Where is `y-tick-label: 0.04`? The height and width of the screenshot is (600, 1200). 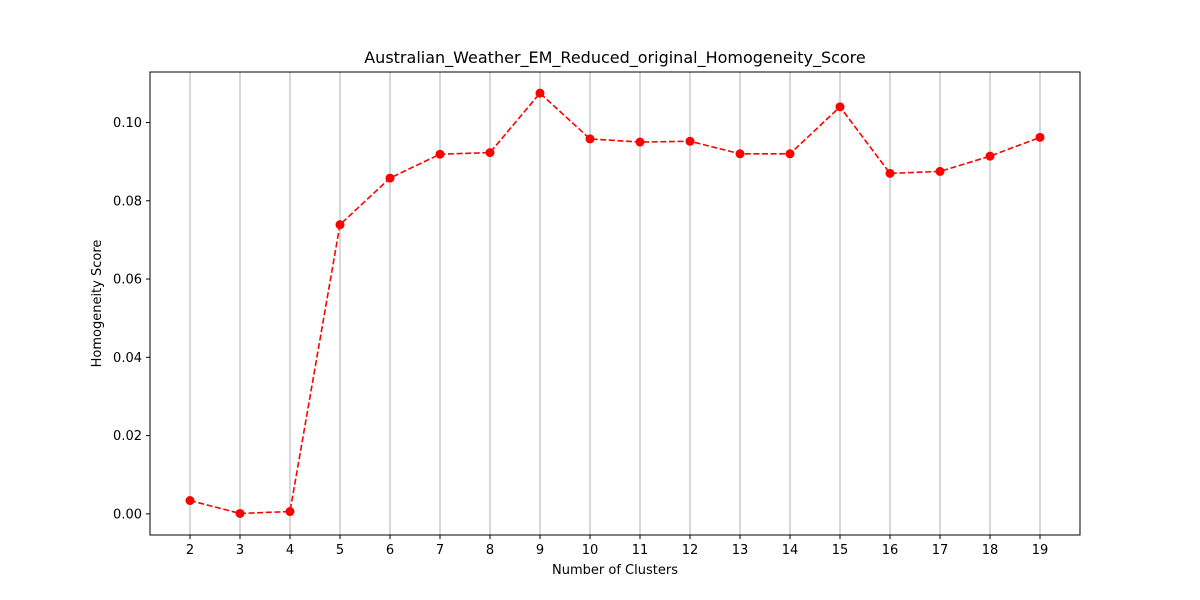
y-tick-label: 0.04 is located at coordinates (127, 358).